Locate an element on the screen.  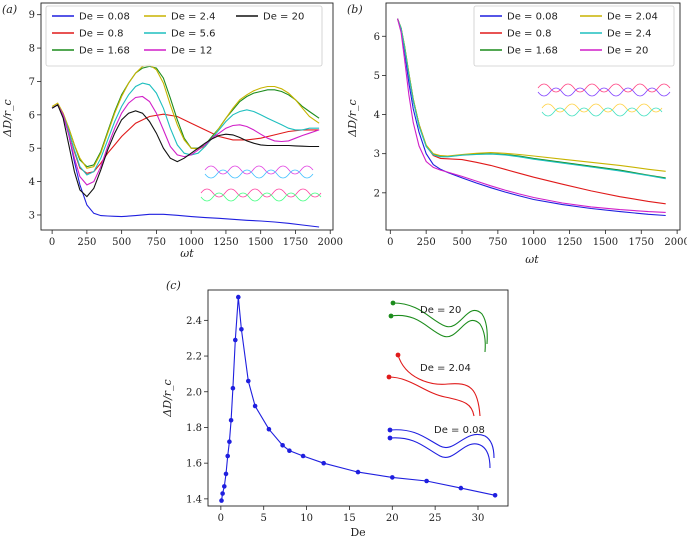
y-tick-label: 8 is located at coordinates (32, 49).